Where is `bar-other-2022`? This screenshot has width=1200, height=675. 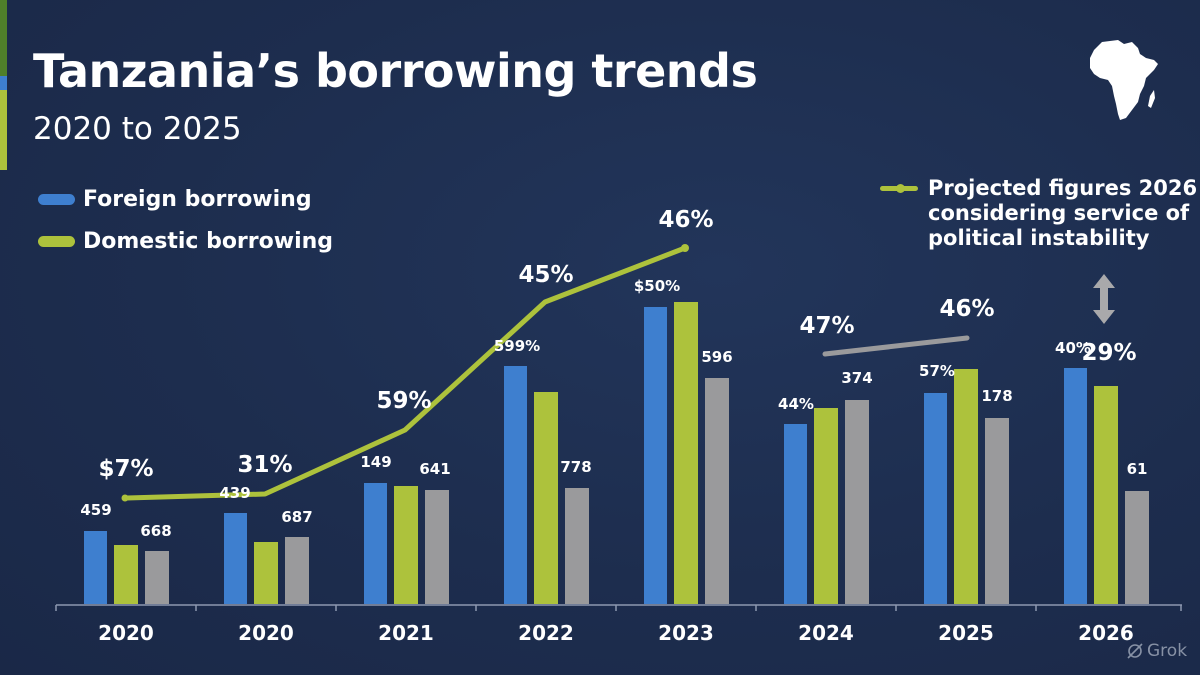
bar-other-2022 is located at coordinates (577, 546).